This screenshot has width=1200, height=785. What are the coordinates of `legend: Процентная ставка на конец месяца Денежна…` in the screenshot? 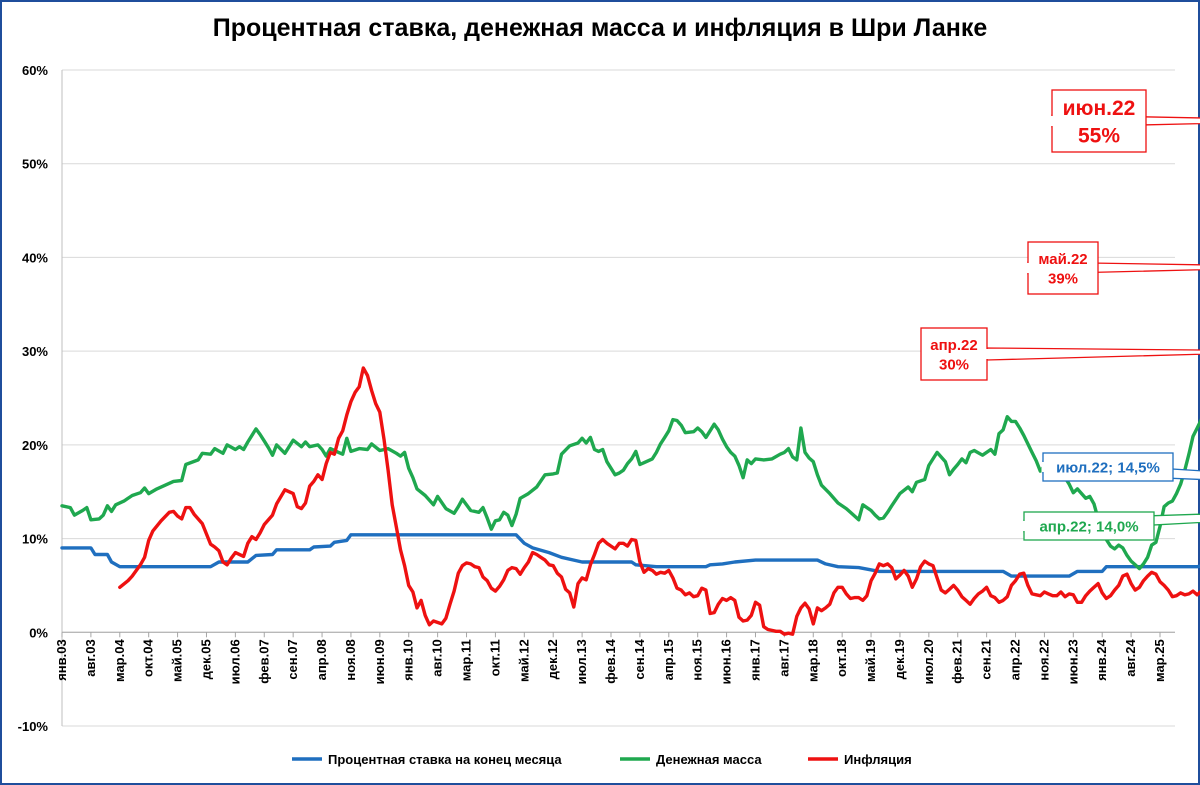 It's located at (602, 759).